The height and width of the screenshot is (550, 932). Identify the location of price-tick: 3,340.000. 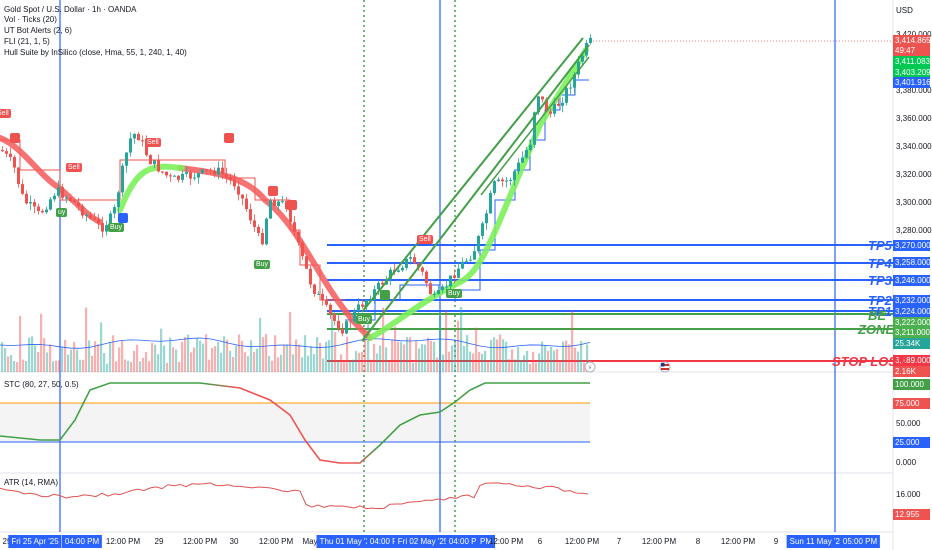
(914, 146).